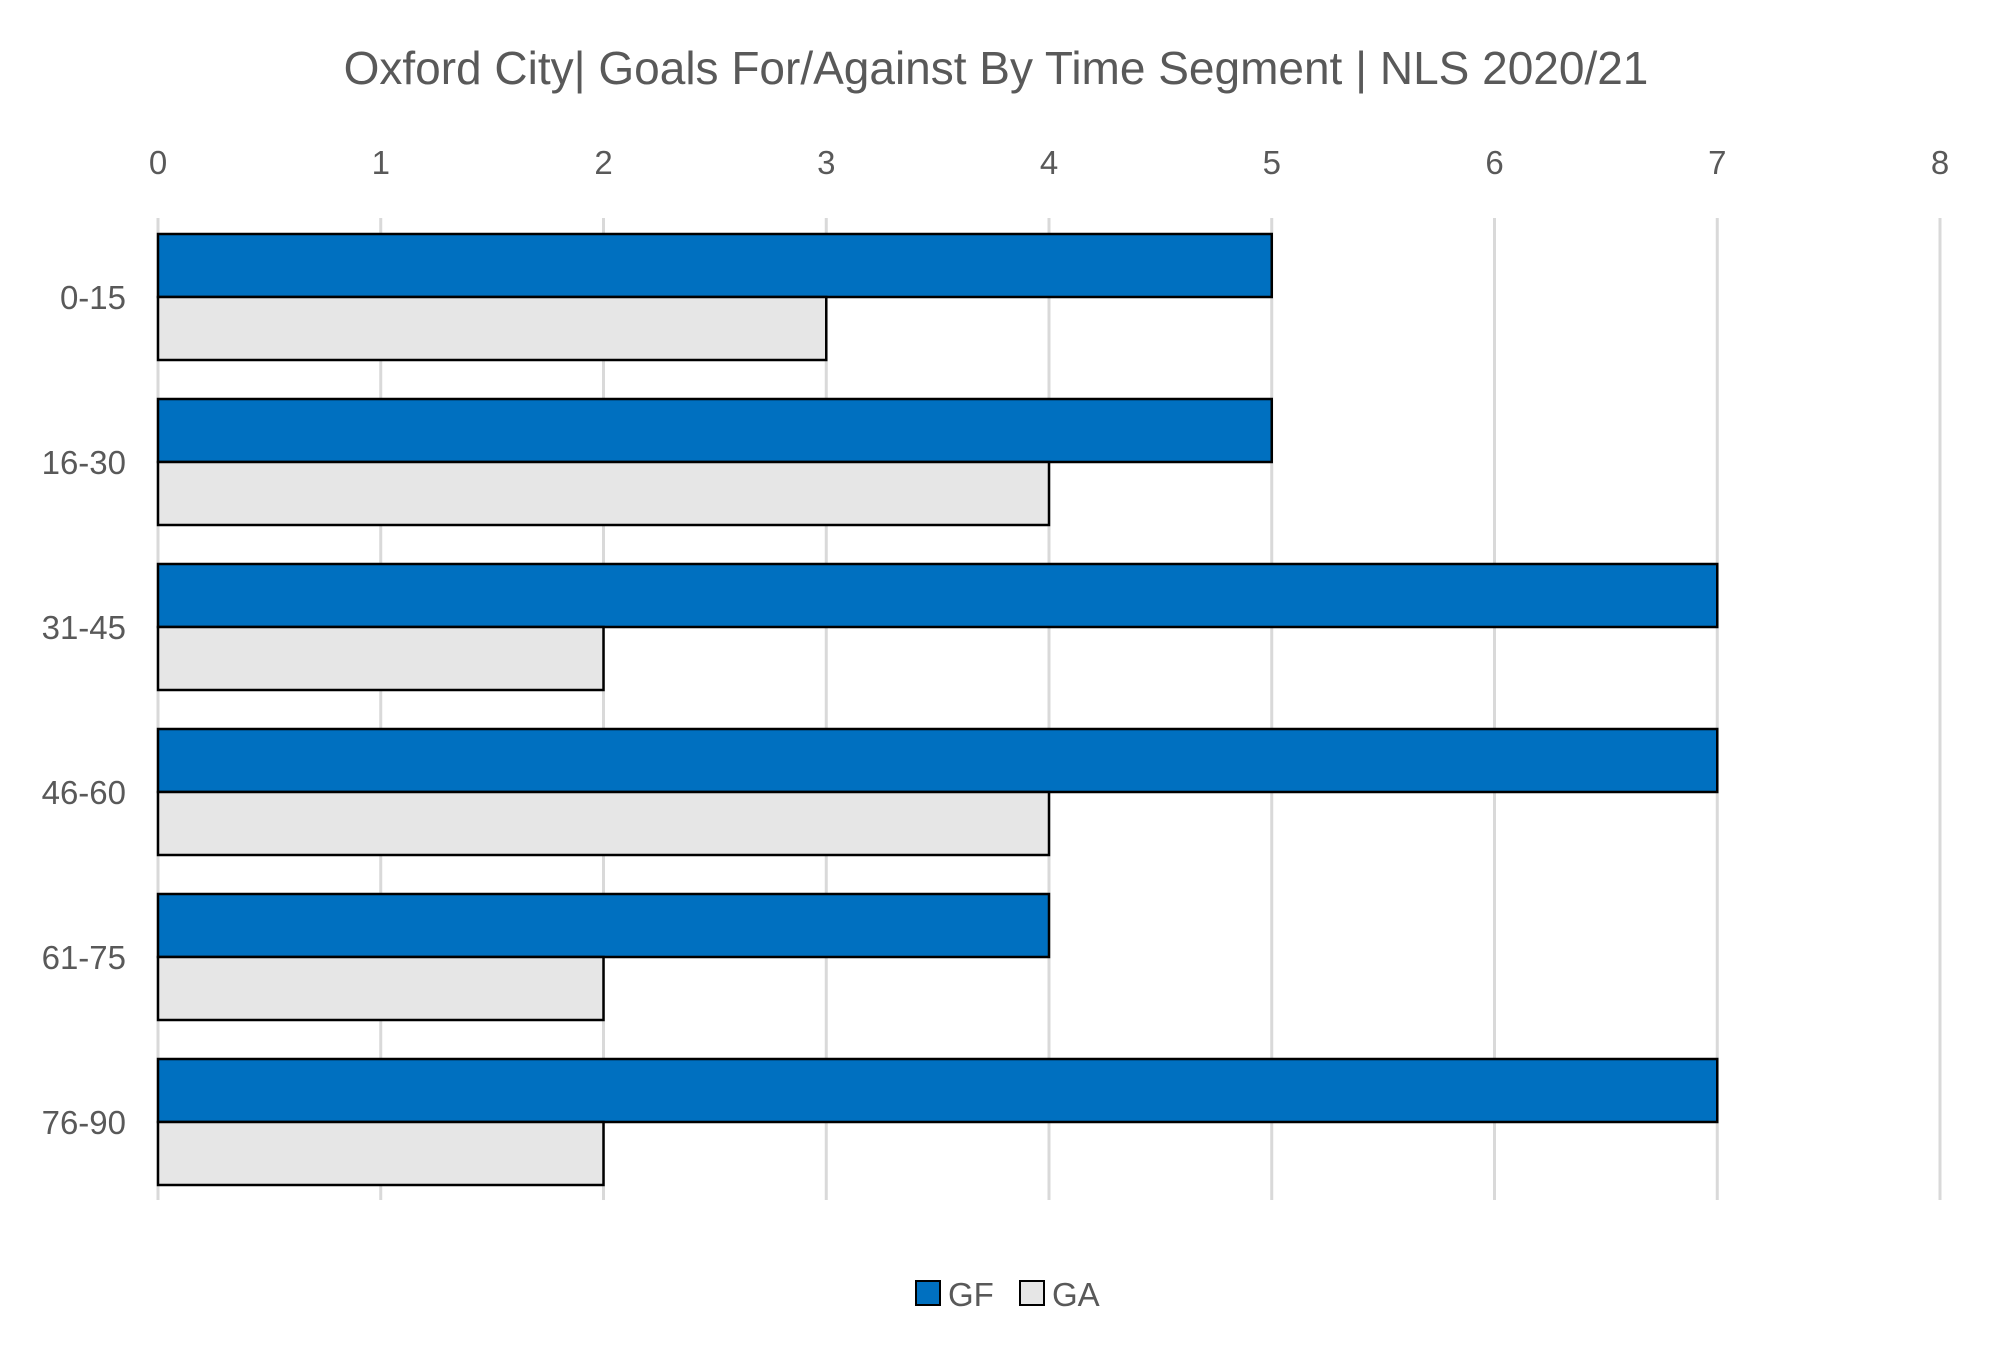 The image size is (1992, 1354). I want to click on x-tick-label: 1, so click(381, 162).